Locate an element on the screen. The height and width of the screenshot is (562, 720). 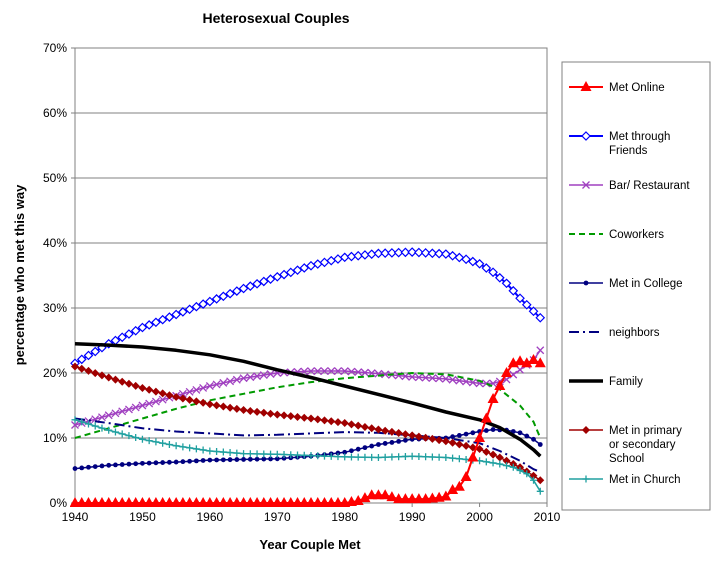
y-axis-ticks: 0% 10% 20% 30% 40% 50% 60% 70% is located at coordinates (59, 275).